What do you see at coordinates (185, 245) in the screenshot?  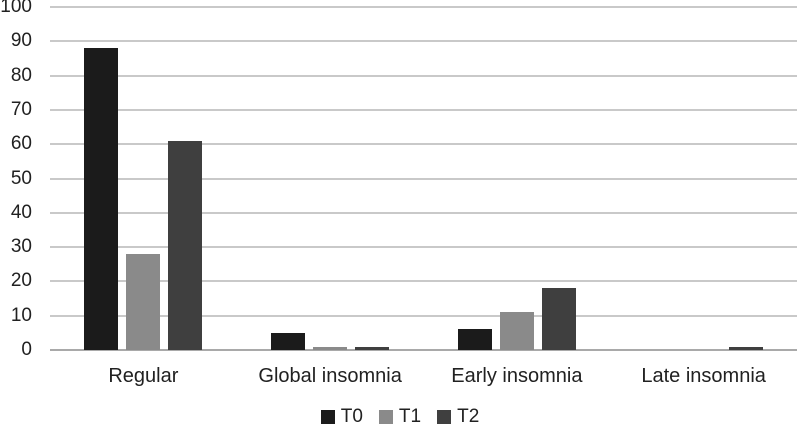 I see `bar-t2-regular` at bounding box center [185, 245].